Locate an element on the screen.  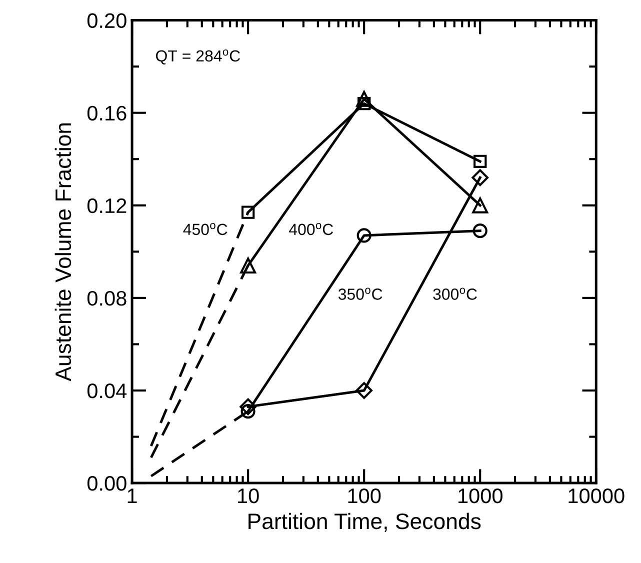
x-axis-title: Partition Time, Seconds is located at coordinates (364, 522).